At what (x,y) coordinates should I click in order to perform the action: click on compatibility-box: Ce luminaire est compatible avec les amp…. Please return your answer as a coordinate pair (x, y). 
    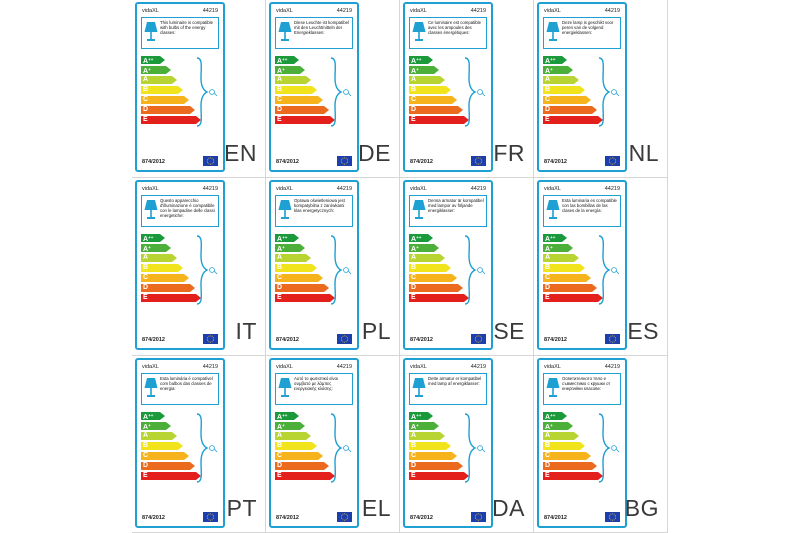
    Looking at the image, I should click on (448, 33).